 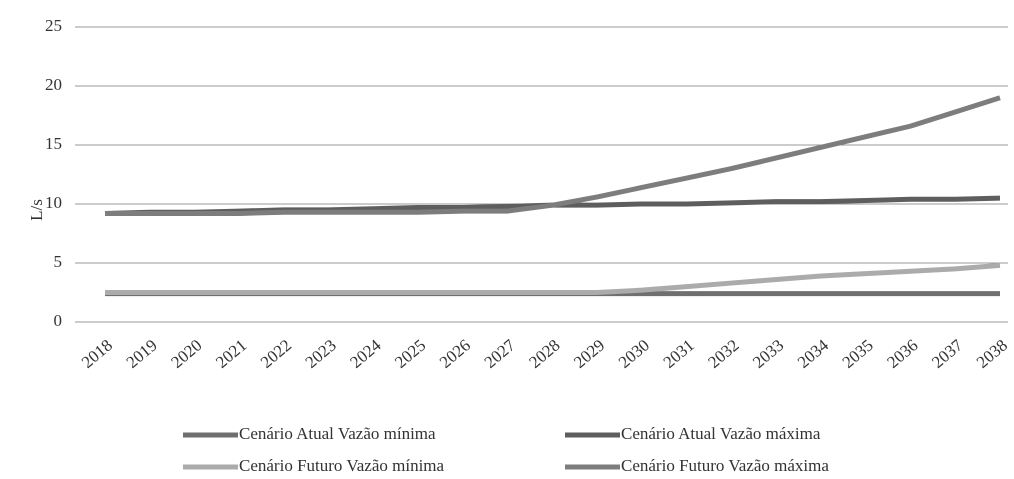 What do you see at coordinates (768, 354) in the screenshot?
I see `x-tick-label: 2033` at bounding box center [768, 354].